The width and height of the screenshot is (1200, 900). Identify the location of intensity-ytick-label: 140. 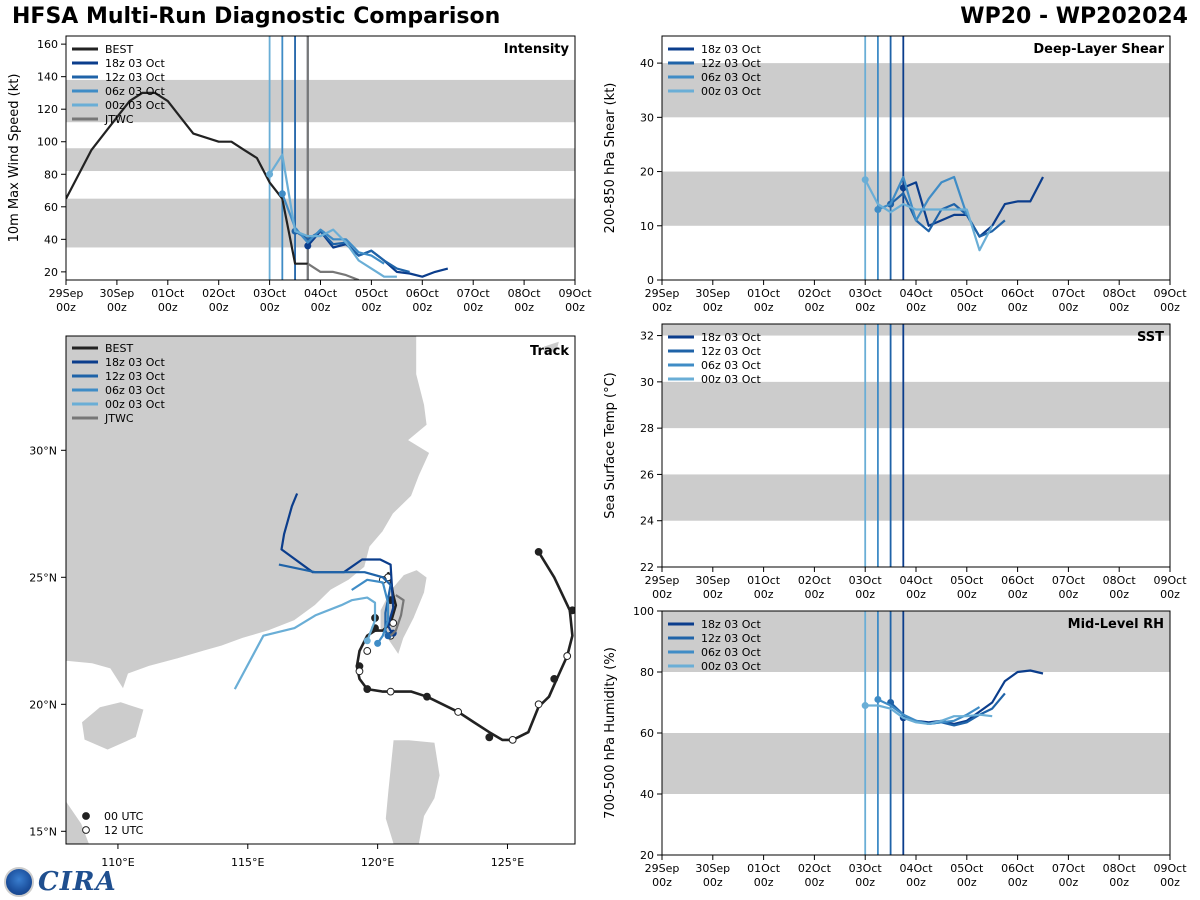
(47, 77).